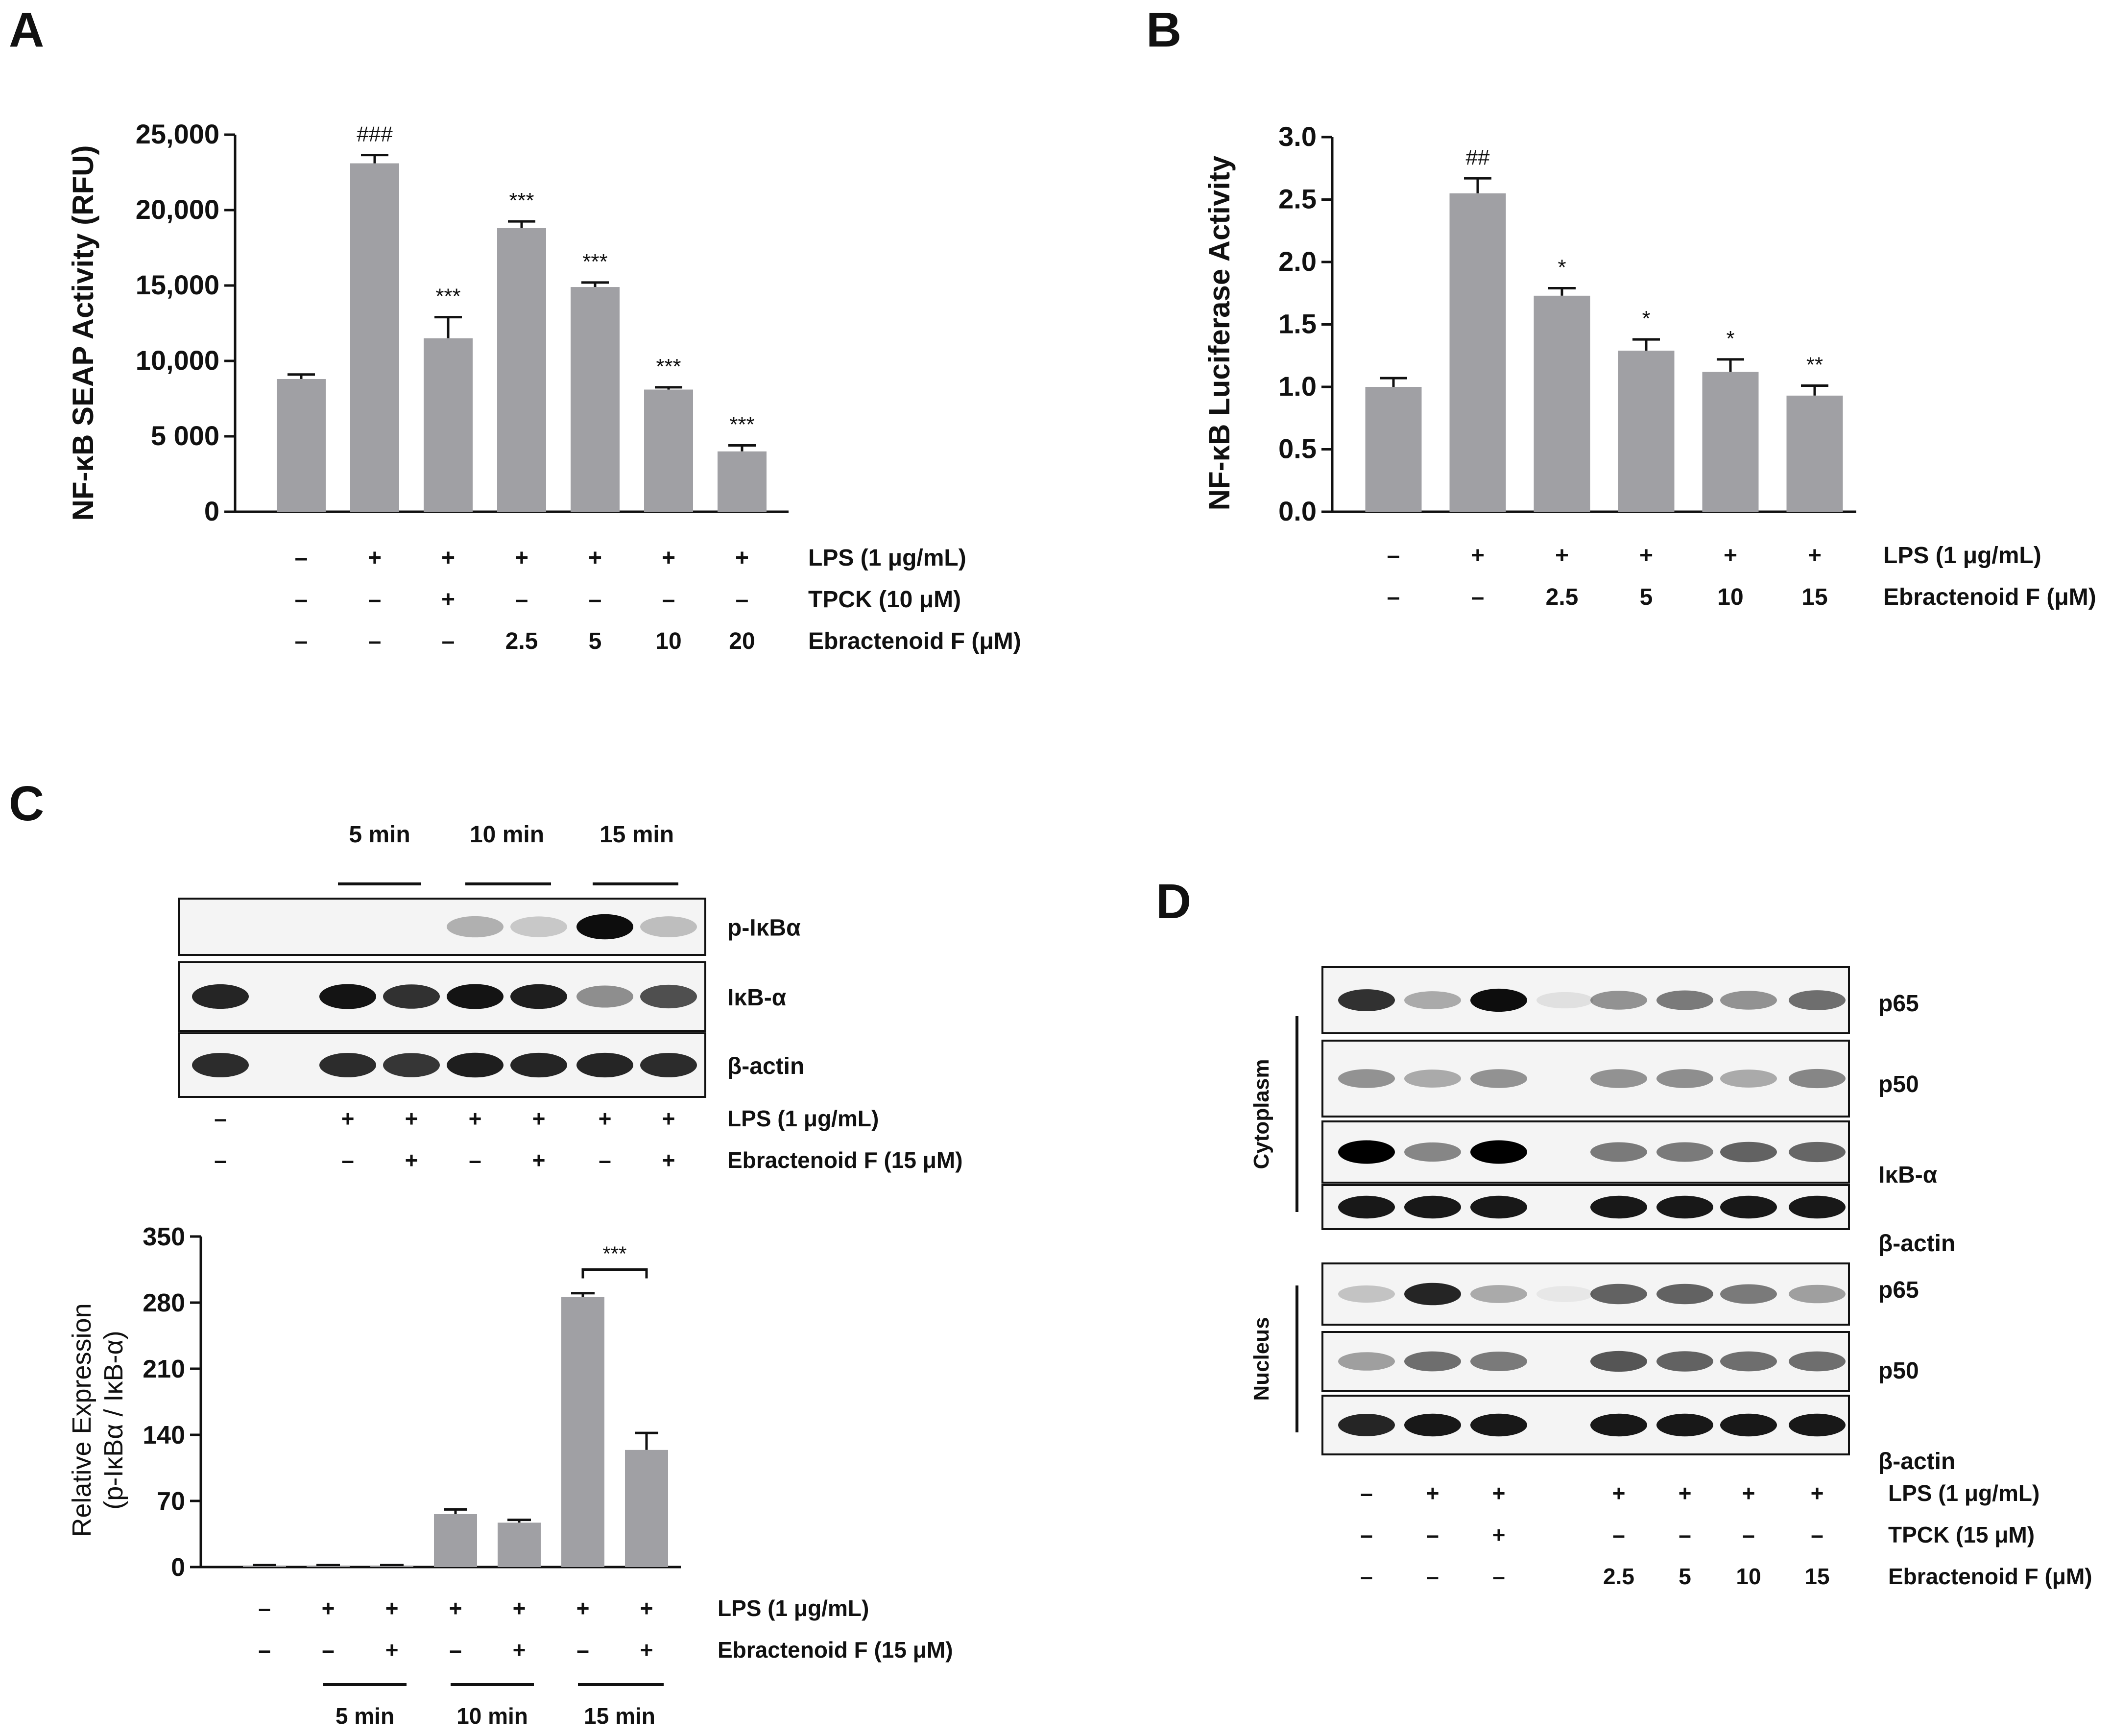 The image size is (2111, 1736). What do you see at coordinates (1297, 199) in the screenshot?
I see `y-tick-label: 2.5` at bounding box center [1297, 199].